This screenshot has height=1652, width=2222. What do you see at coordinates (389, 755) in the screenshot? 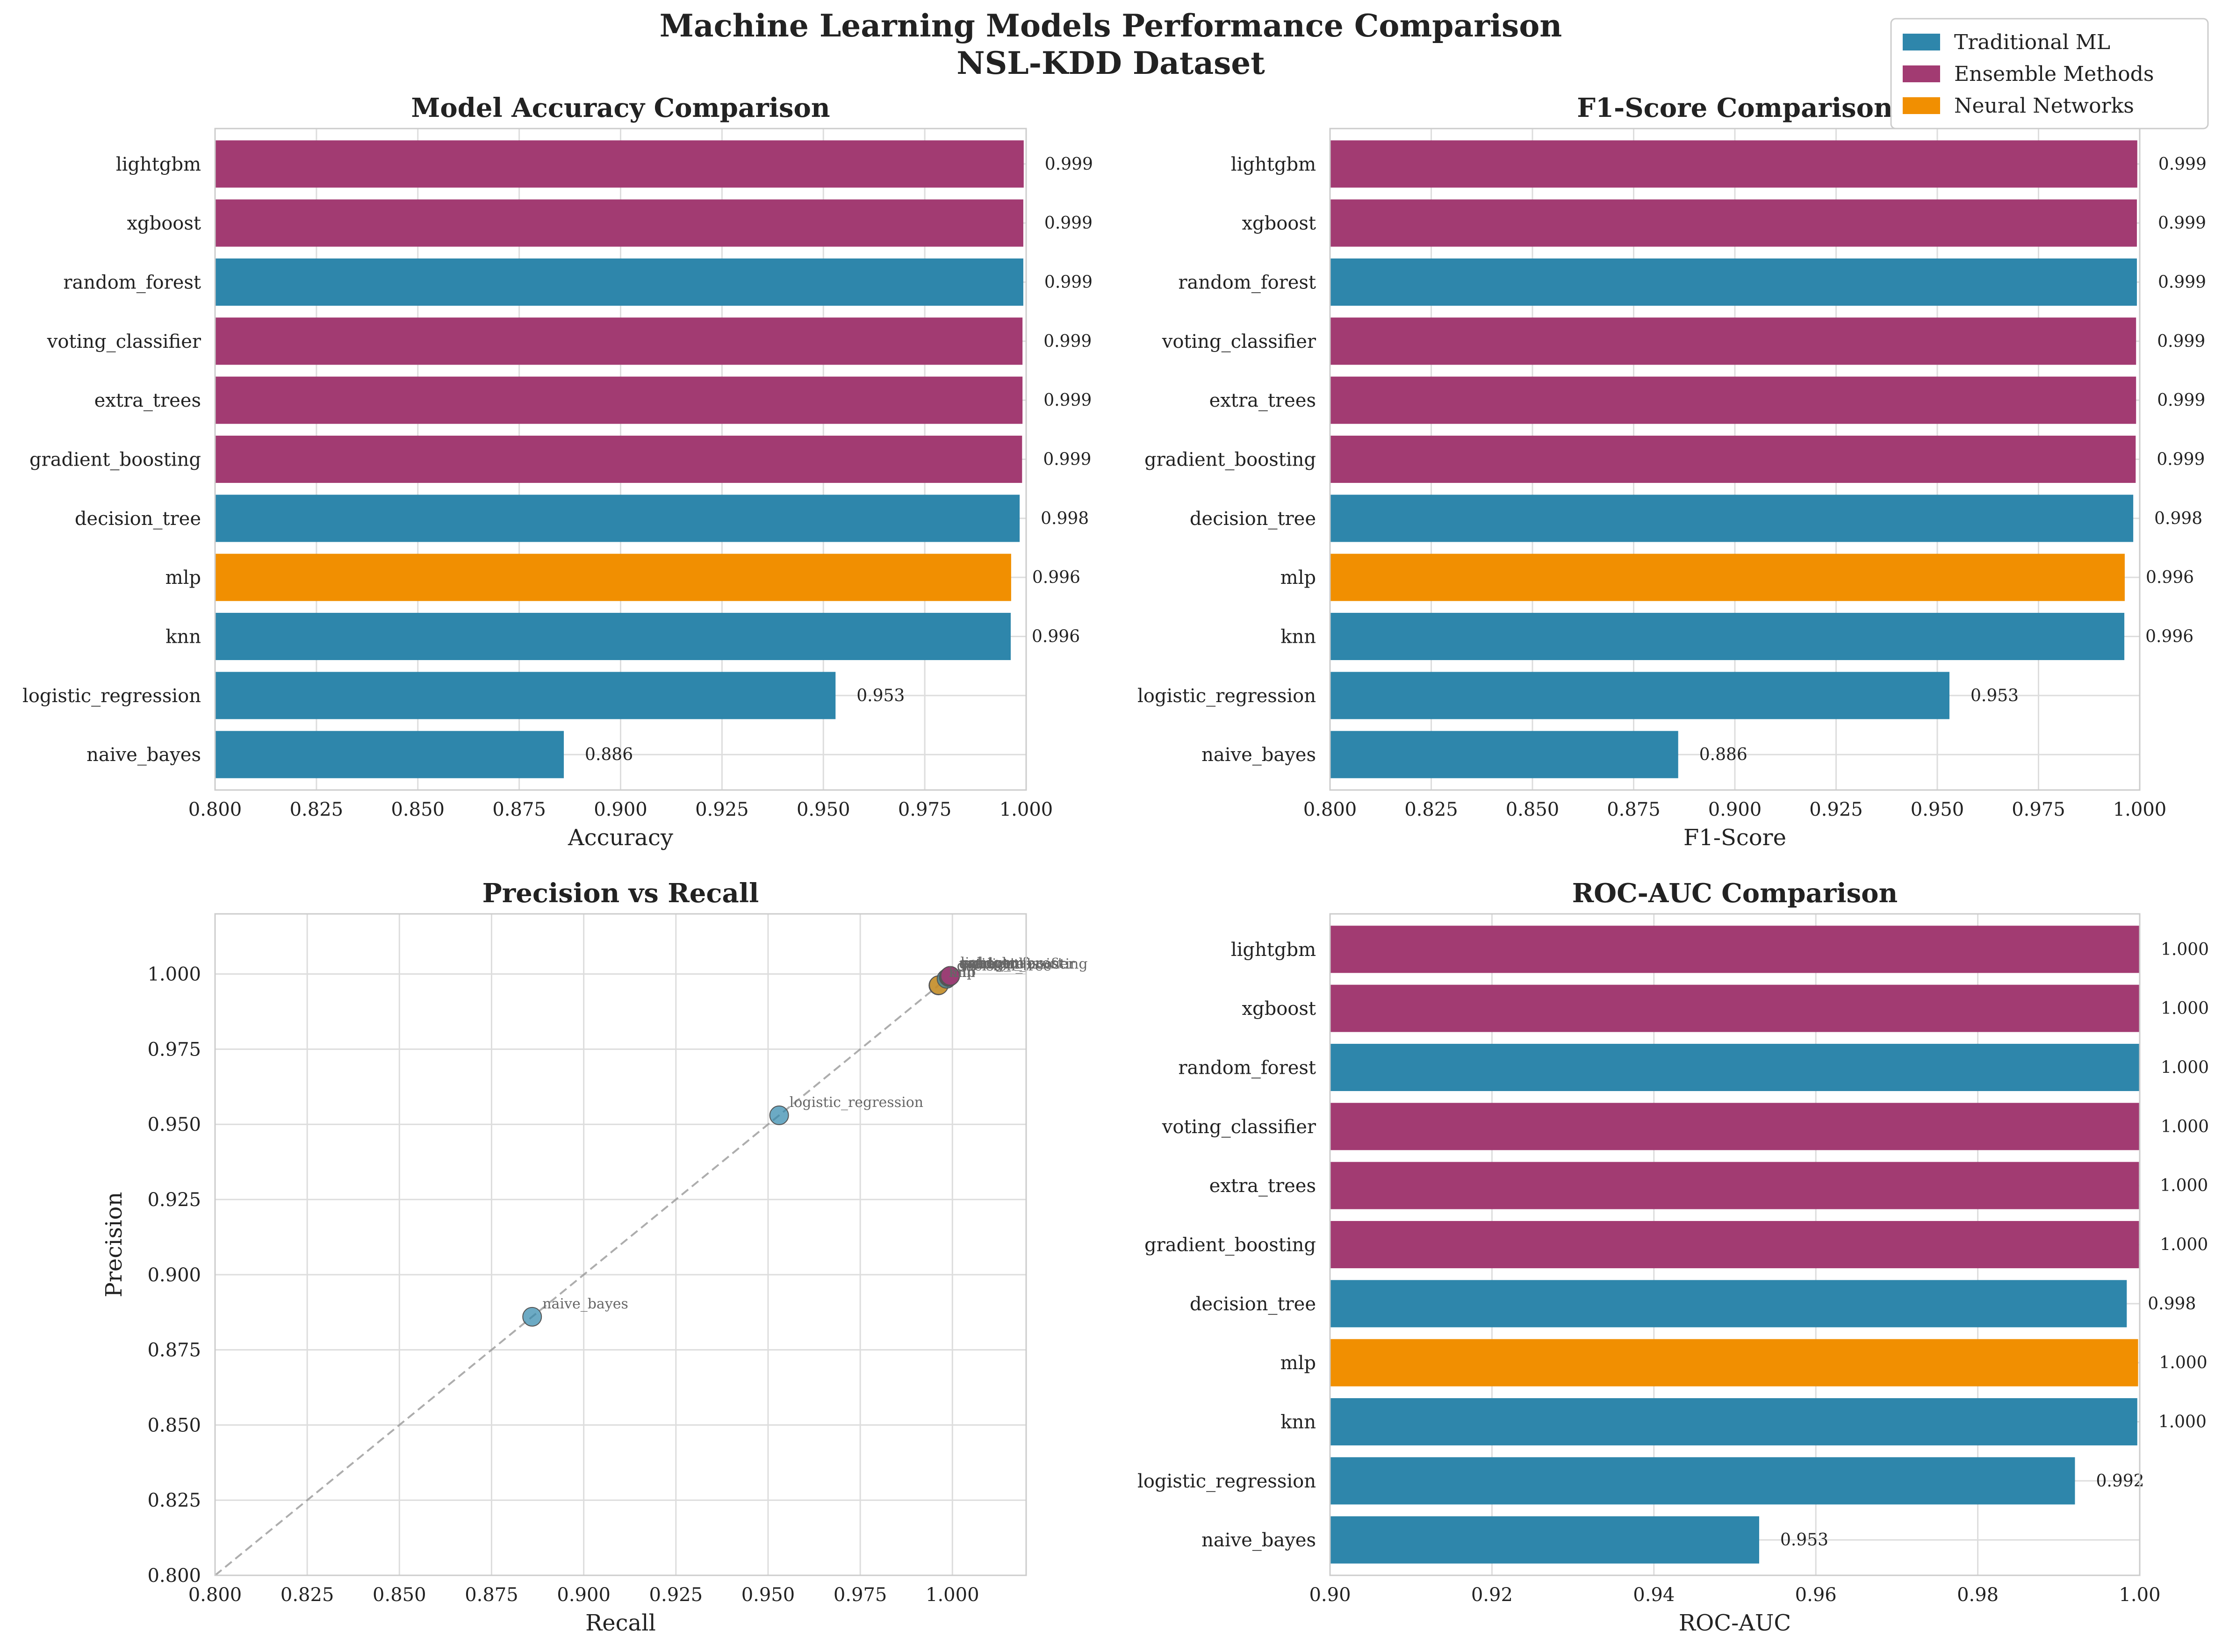
I see `bar-naive_bayes` at bounding box center [389, 755].